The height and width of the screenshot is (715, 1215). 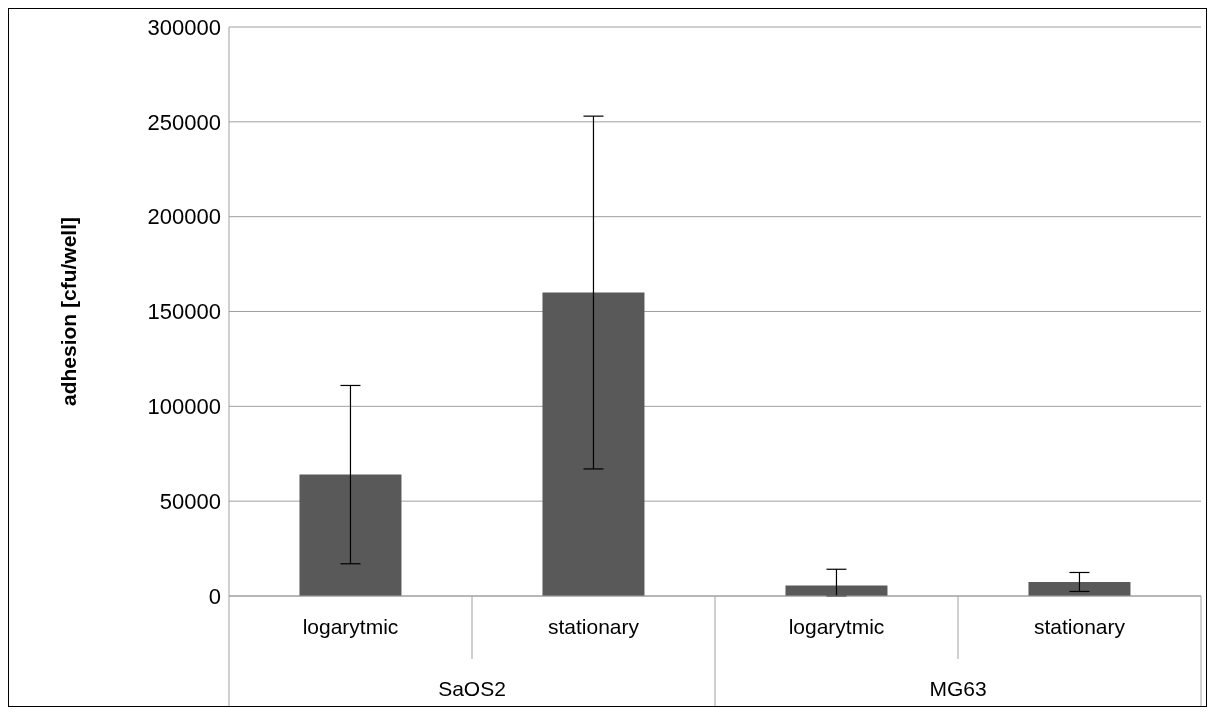 I want to click on text: MG63, so click(x=958, y=688).